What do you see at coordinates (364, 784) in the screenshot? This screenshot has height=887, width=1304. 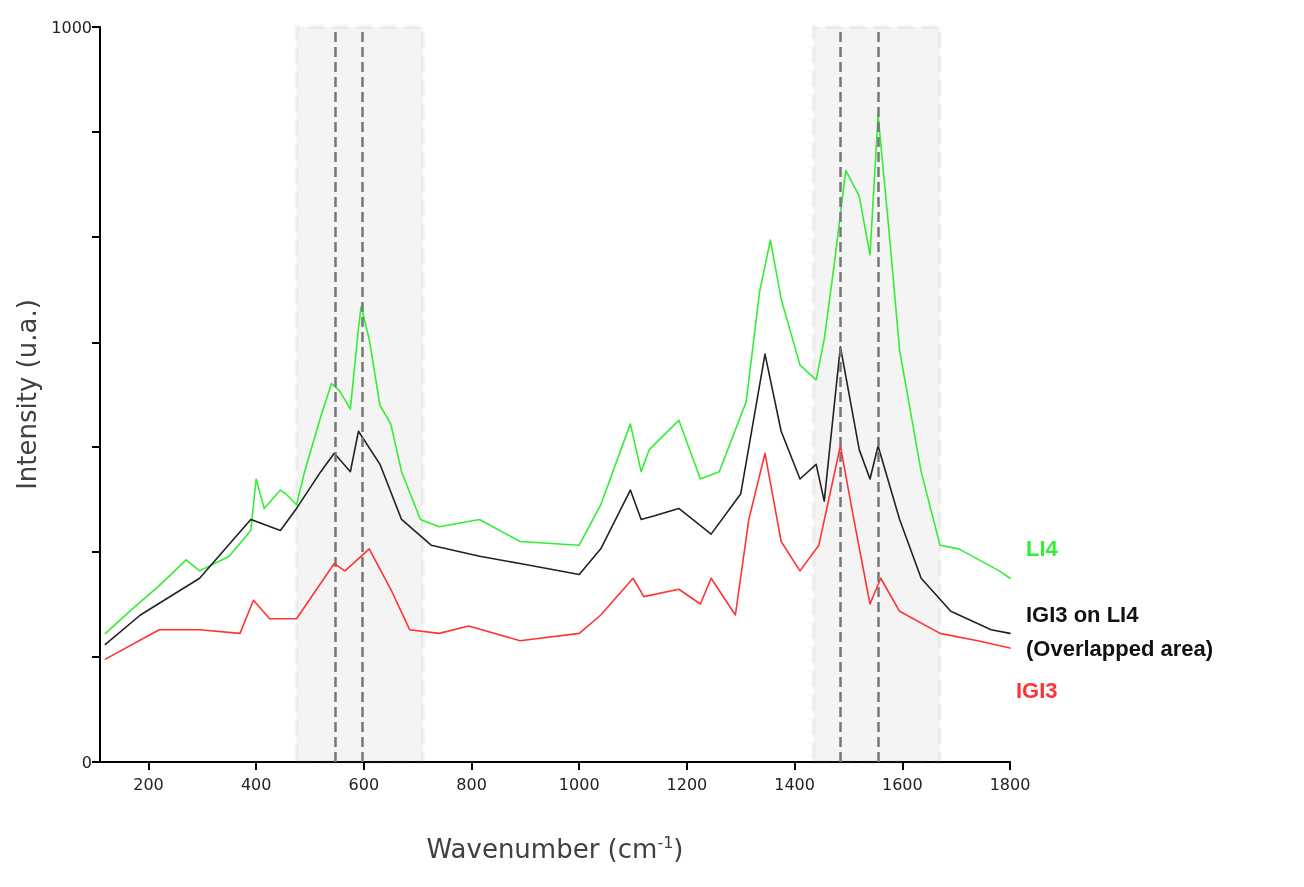 I see `x-tick-label: 600` at bounding box center [364, 784].